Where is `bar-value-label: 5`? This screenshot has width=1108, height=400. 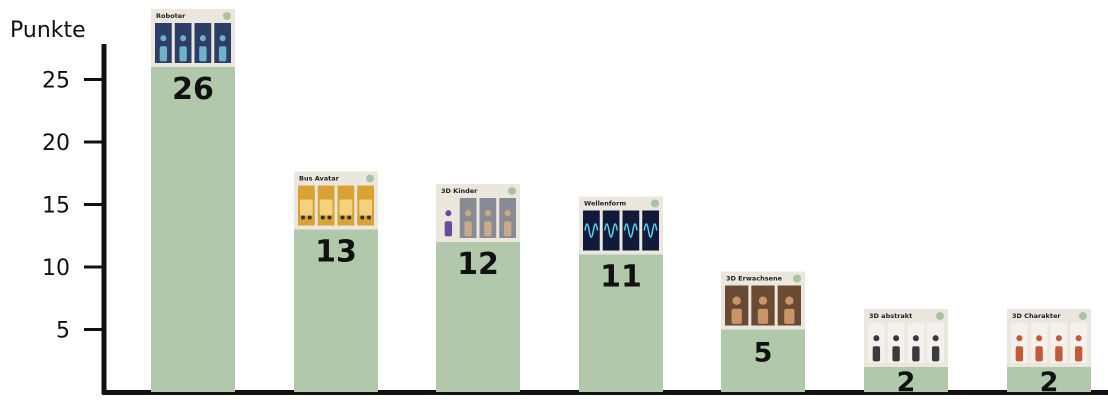
bar-value-label: 5 is located at coordinates (763, 353).